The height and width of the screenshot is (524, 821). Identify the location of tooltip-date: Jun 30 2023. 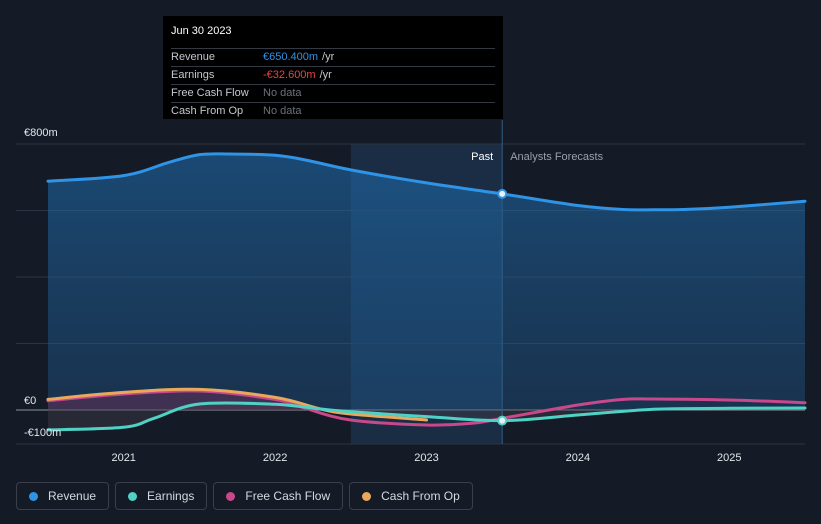
(201, 31).